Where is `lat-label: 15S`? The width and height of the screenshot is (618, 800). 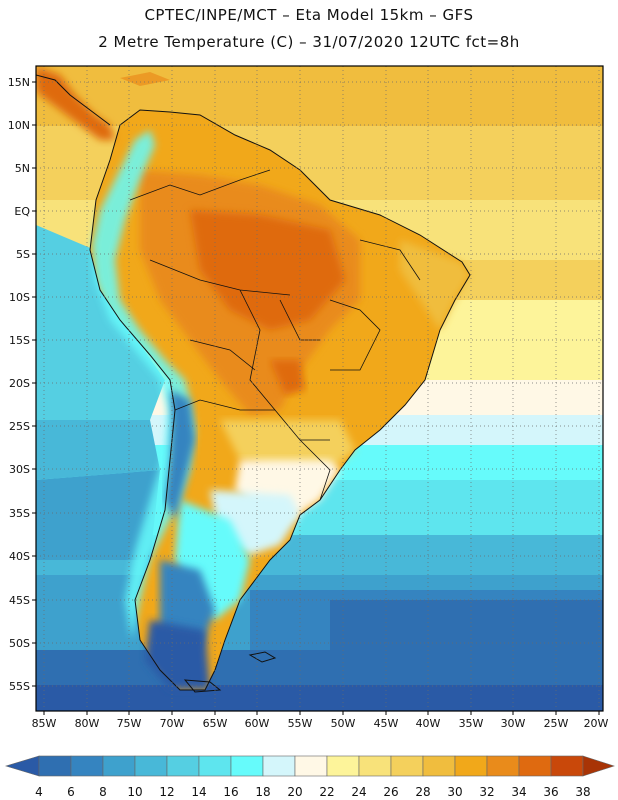
lat-label: 15S is located at coordinates (19, 340).